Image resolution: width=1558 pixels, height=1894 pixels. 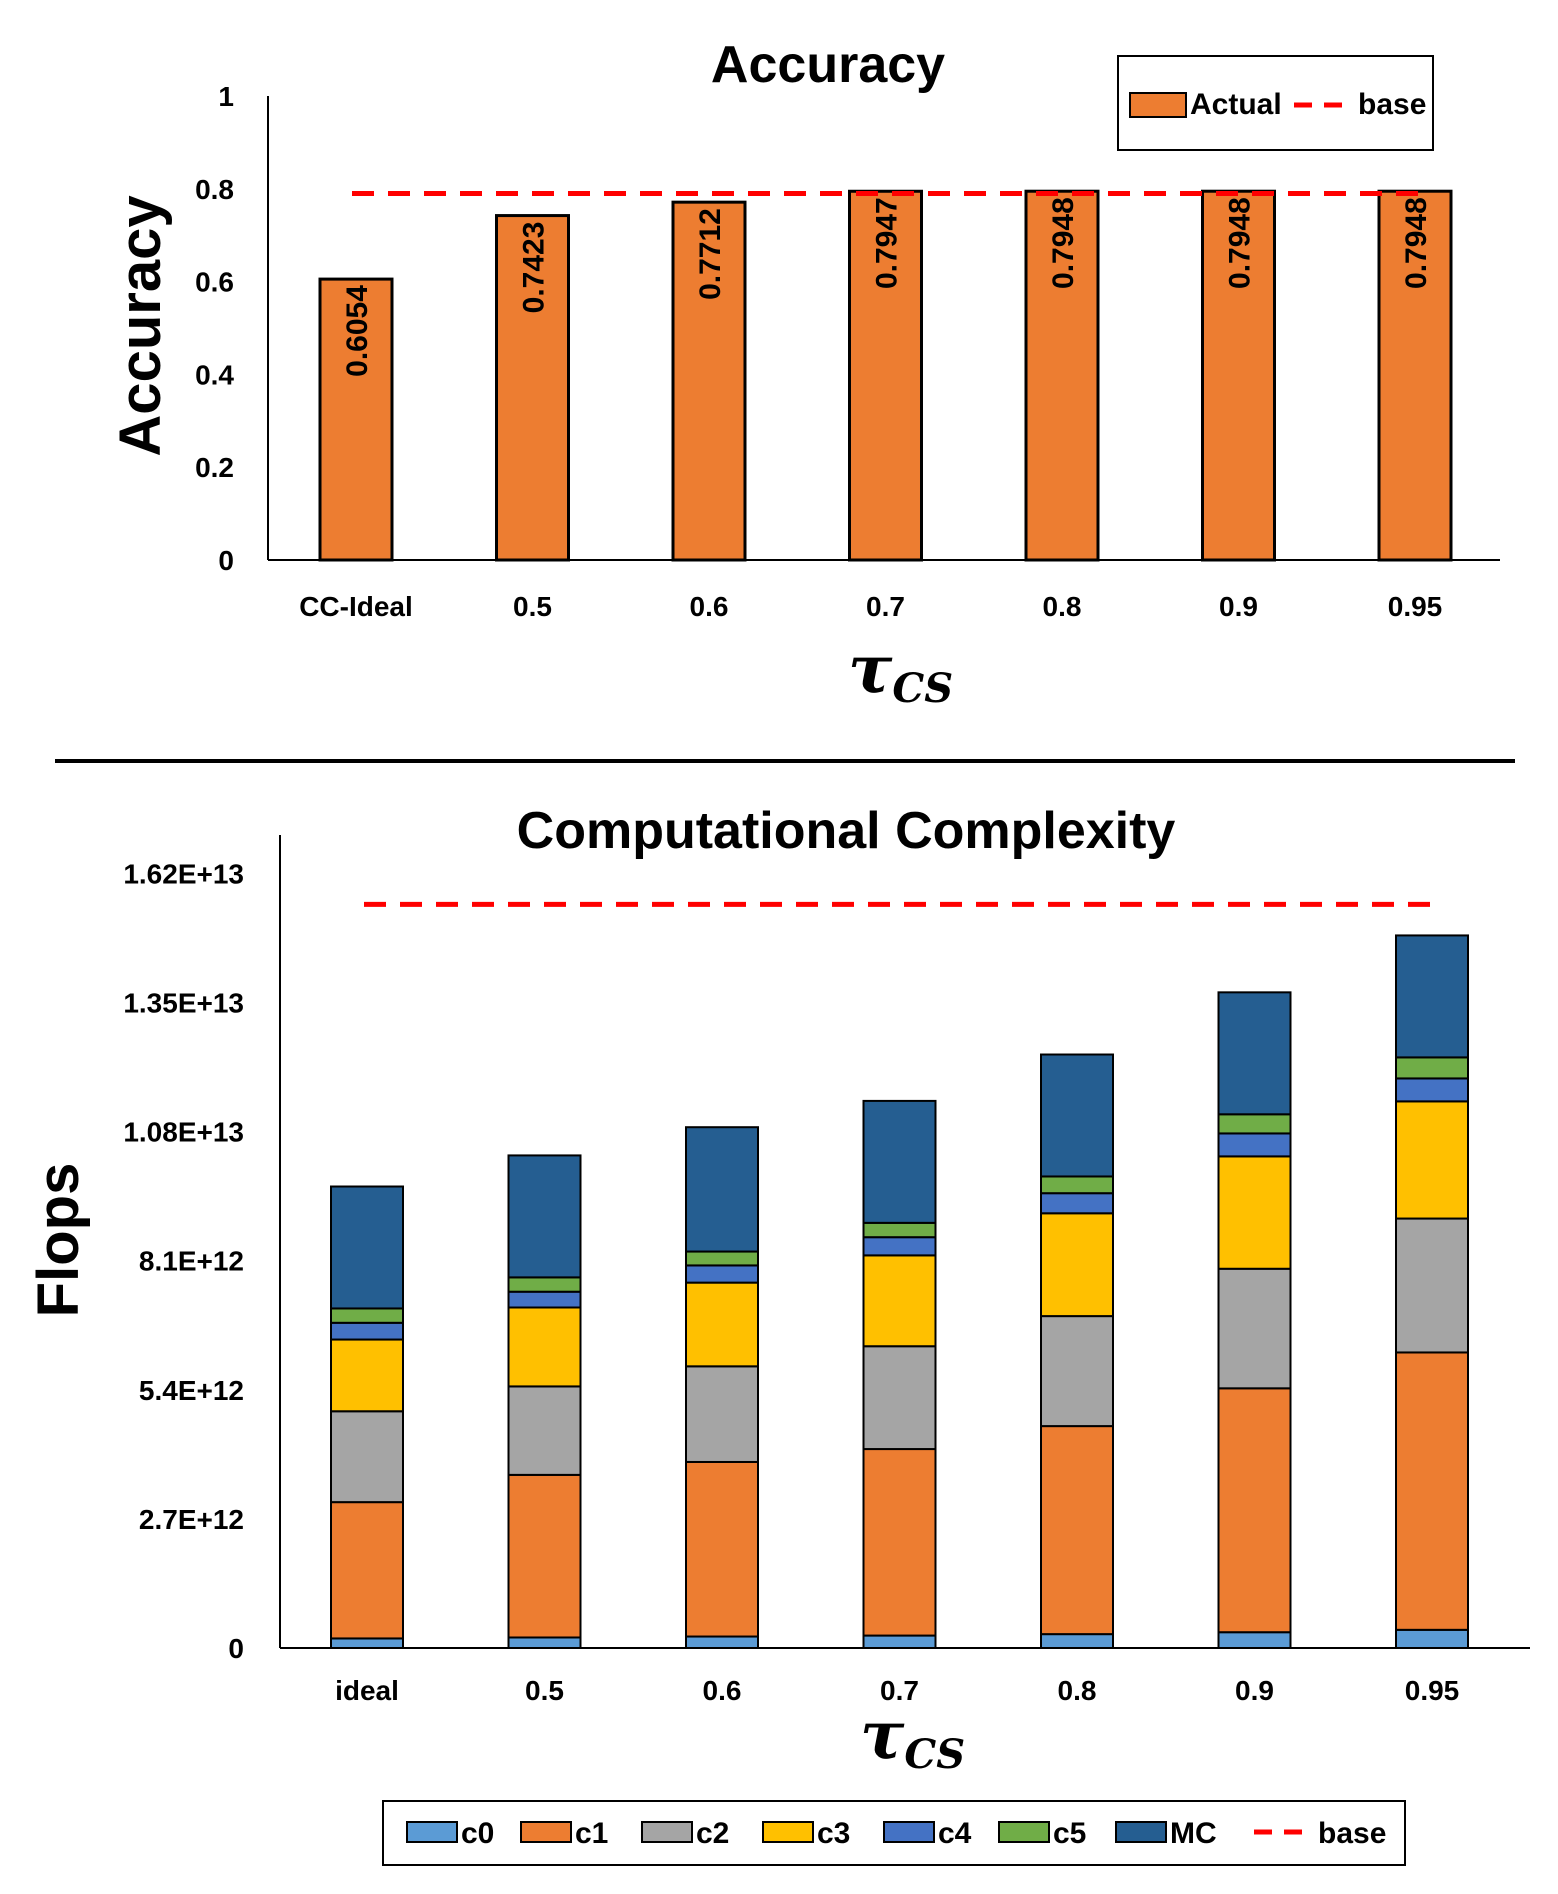 What do you see at coordinates (367, 1331) in the screenshot?
I see `complexity-segment-c4-ideal` at bounding box center [367, 1331].